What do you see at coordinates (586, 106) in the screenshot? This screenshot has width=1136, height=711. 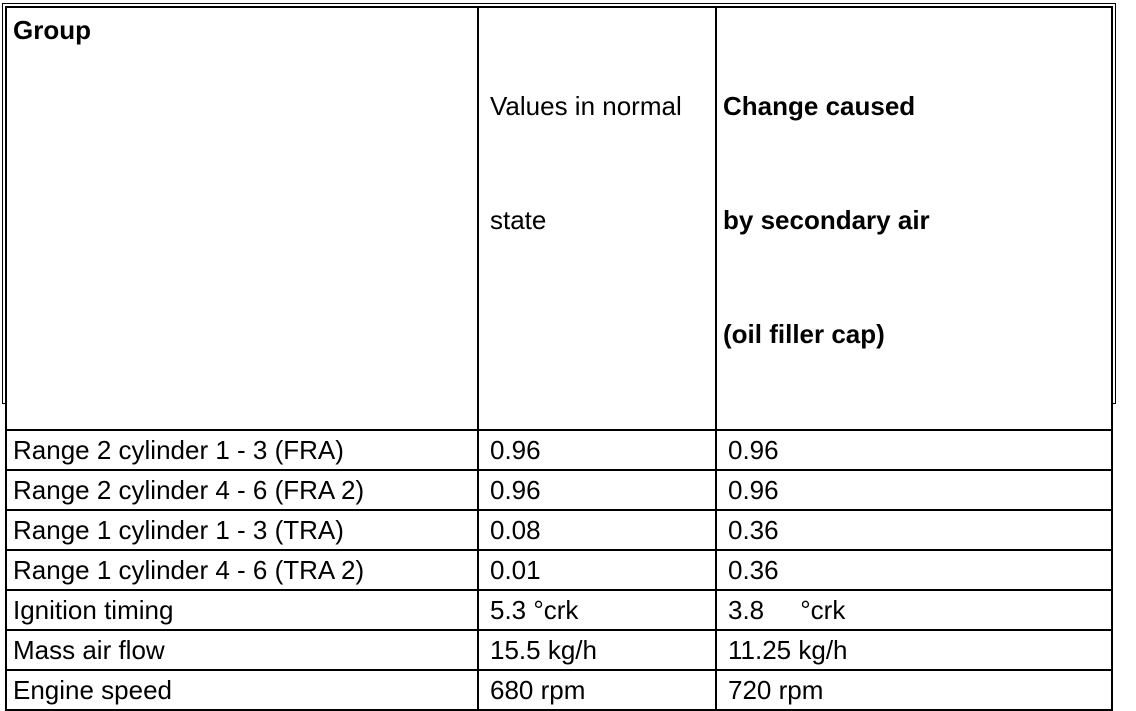 I see `header-line: Values in normal` at bounding box center [586, 106].